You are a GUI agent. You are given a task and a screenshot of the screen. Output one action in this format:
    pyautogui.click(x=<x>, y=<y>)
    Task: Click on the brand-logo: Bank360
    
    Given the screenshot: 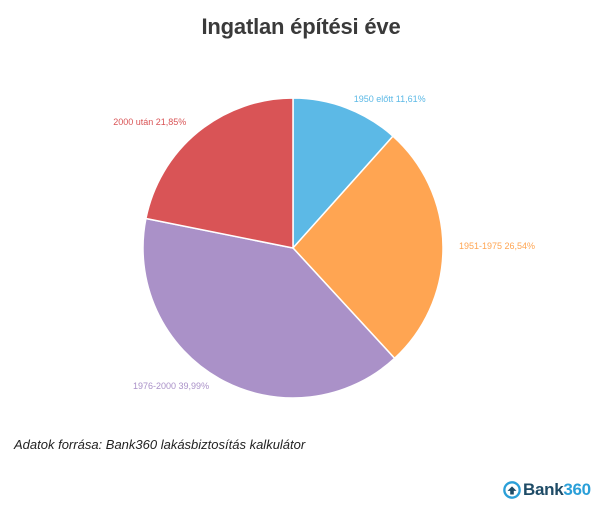 What is the action you would take?
    pyautogui.click(x=547, y=490)
    